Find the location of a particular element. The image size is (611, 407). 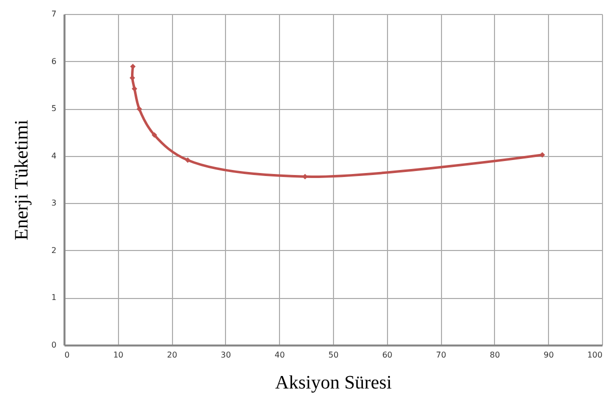

x-tick-label: 40 is located at coordinates (279, 355).